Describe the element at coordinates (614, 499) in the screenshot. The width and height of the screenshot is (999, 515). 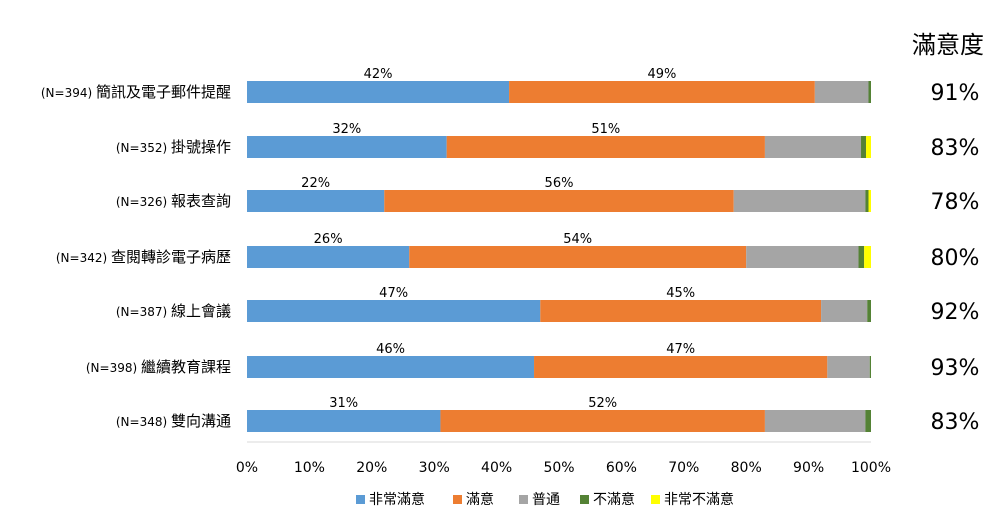
I see `legend-label: 不滿意` at that location.